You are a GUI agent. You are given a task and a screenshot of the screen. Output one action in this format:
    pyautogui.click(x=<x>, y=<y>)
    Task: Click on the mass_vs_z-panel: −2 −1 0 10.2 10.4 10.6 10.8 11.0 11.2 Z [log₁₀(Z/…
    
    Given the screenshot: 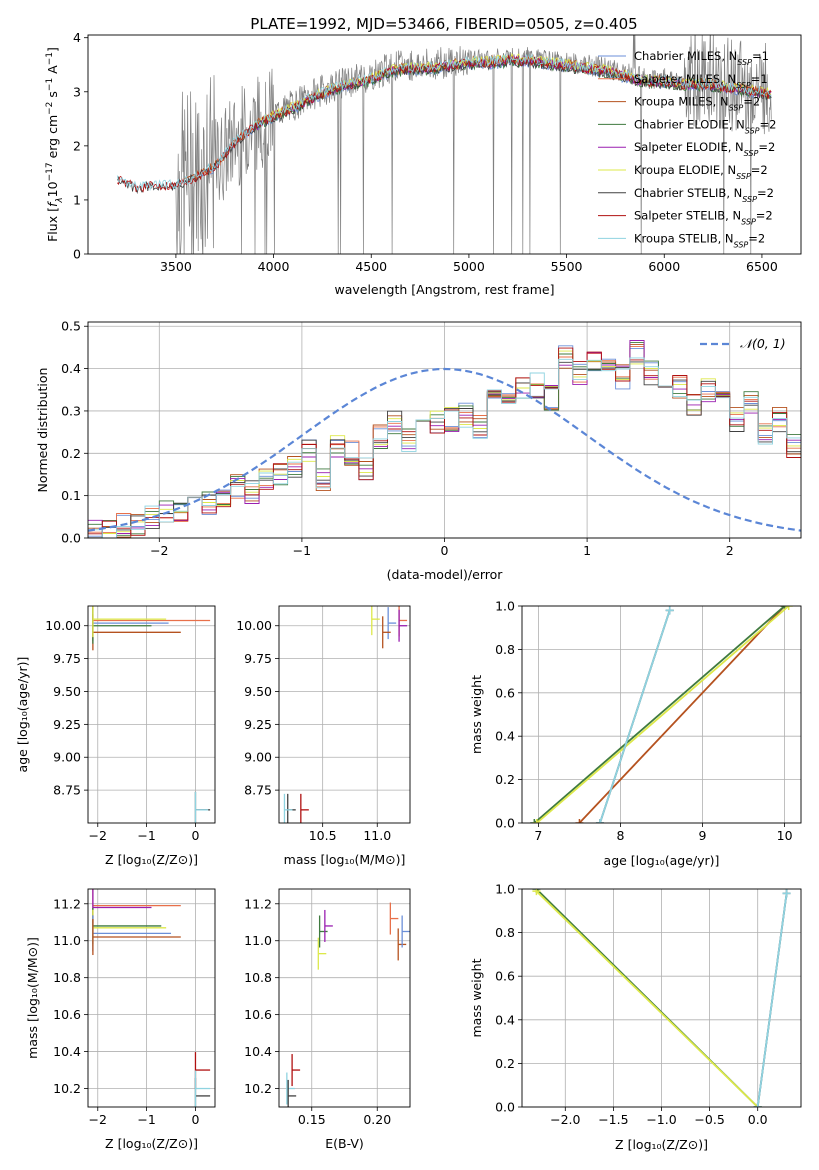 What is the action you would take?
    pyautogui.click(x=120, y=1019)
    